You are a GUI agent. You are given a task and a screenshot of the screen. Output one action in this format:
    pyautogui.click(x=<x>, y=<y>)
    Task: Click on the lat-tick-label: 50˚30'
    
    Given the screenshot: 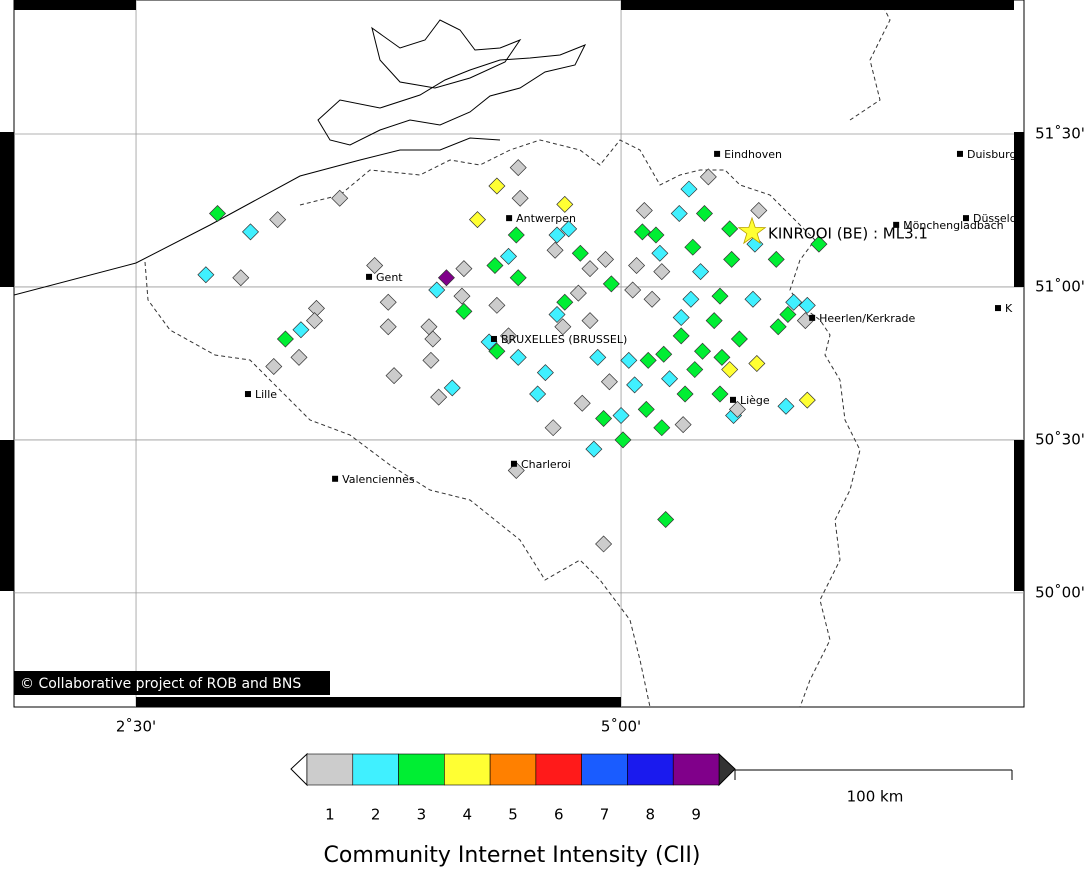 What is the action you would take?
    pyautogui.click(x=1060, y=439)
    